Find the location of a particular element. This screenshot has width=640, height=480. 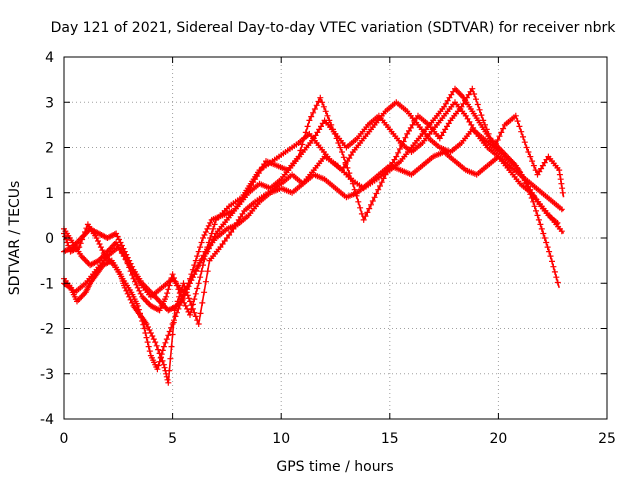

y-axis-label: SDTVAR / TECUs is located at coordinates (15, 238).